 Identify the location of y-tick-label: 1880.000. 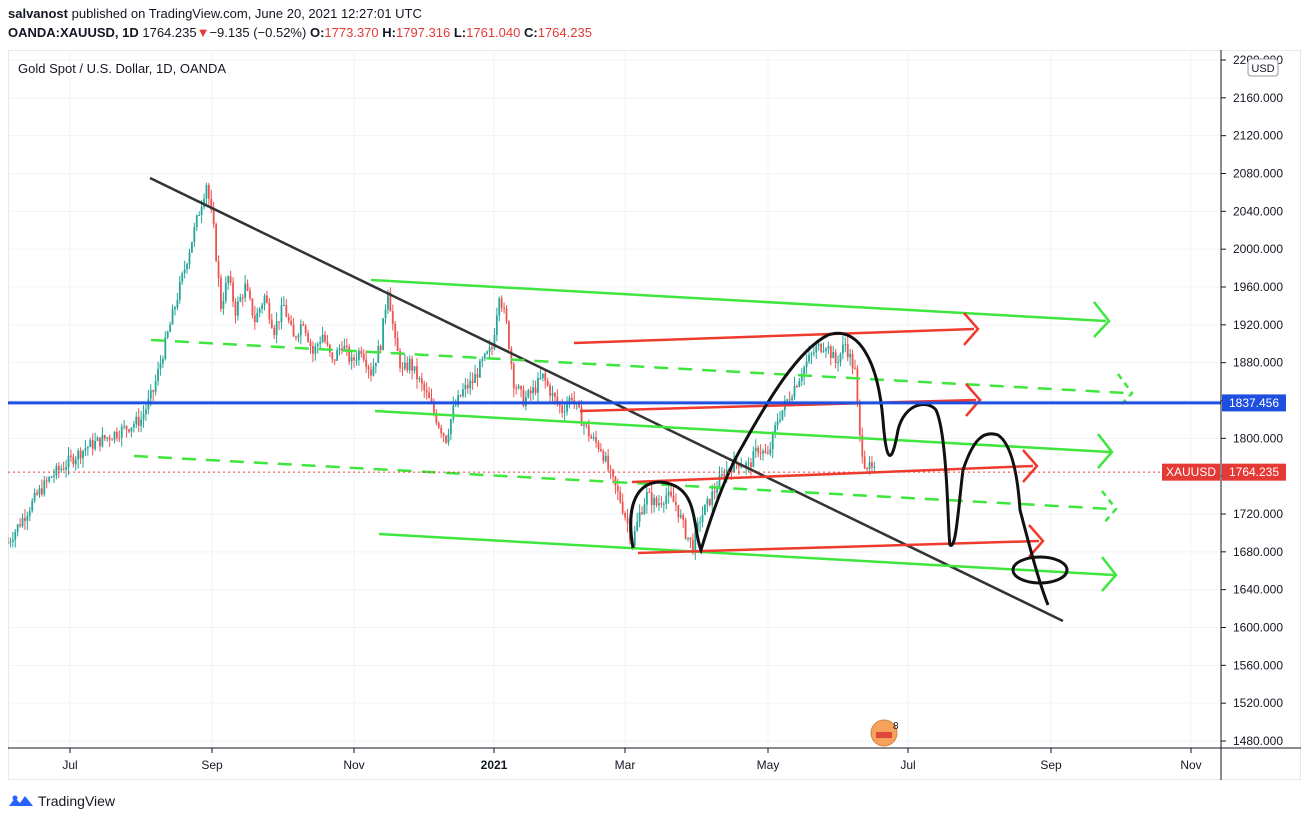
(1258, 363).